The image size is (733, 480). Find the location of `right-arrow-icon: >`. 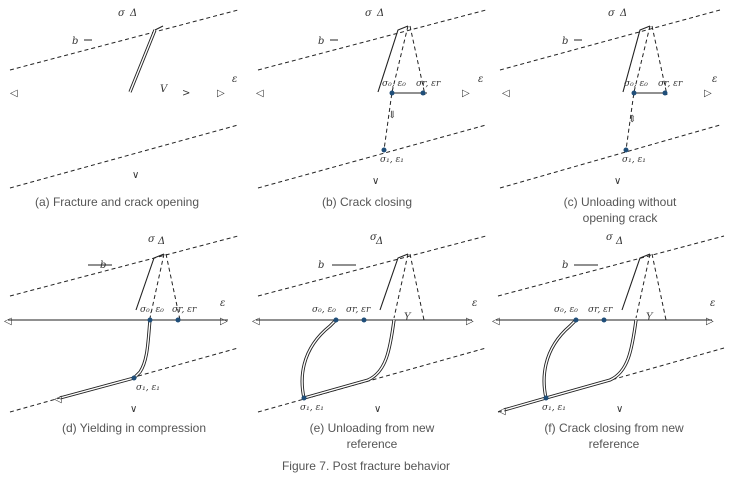

right-arrow-icon: > is located at coordinates (186, 93).